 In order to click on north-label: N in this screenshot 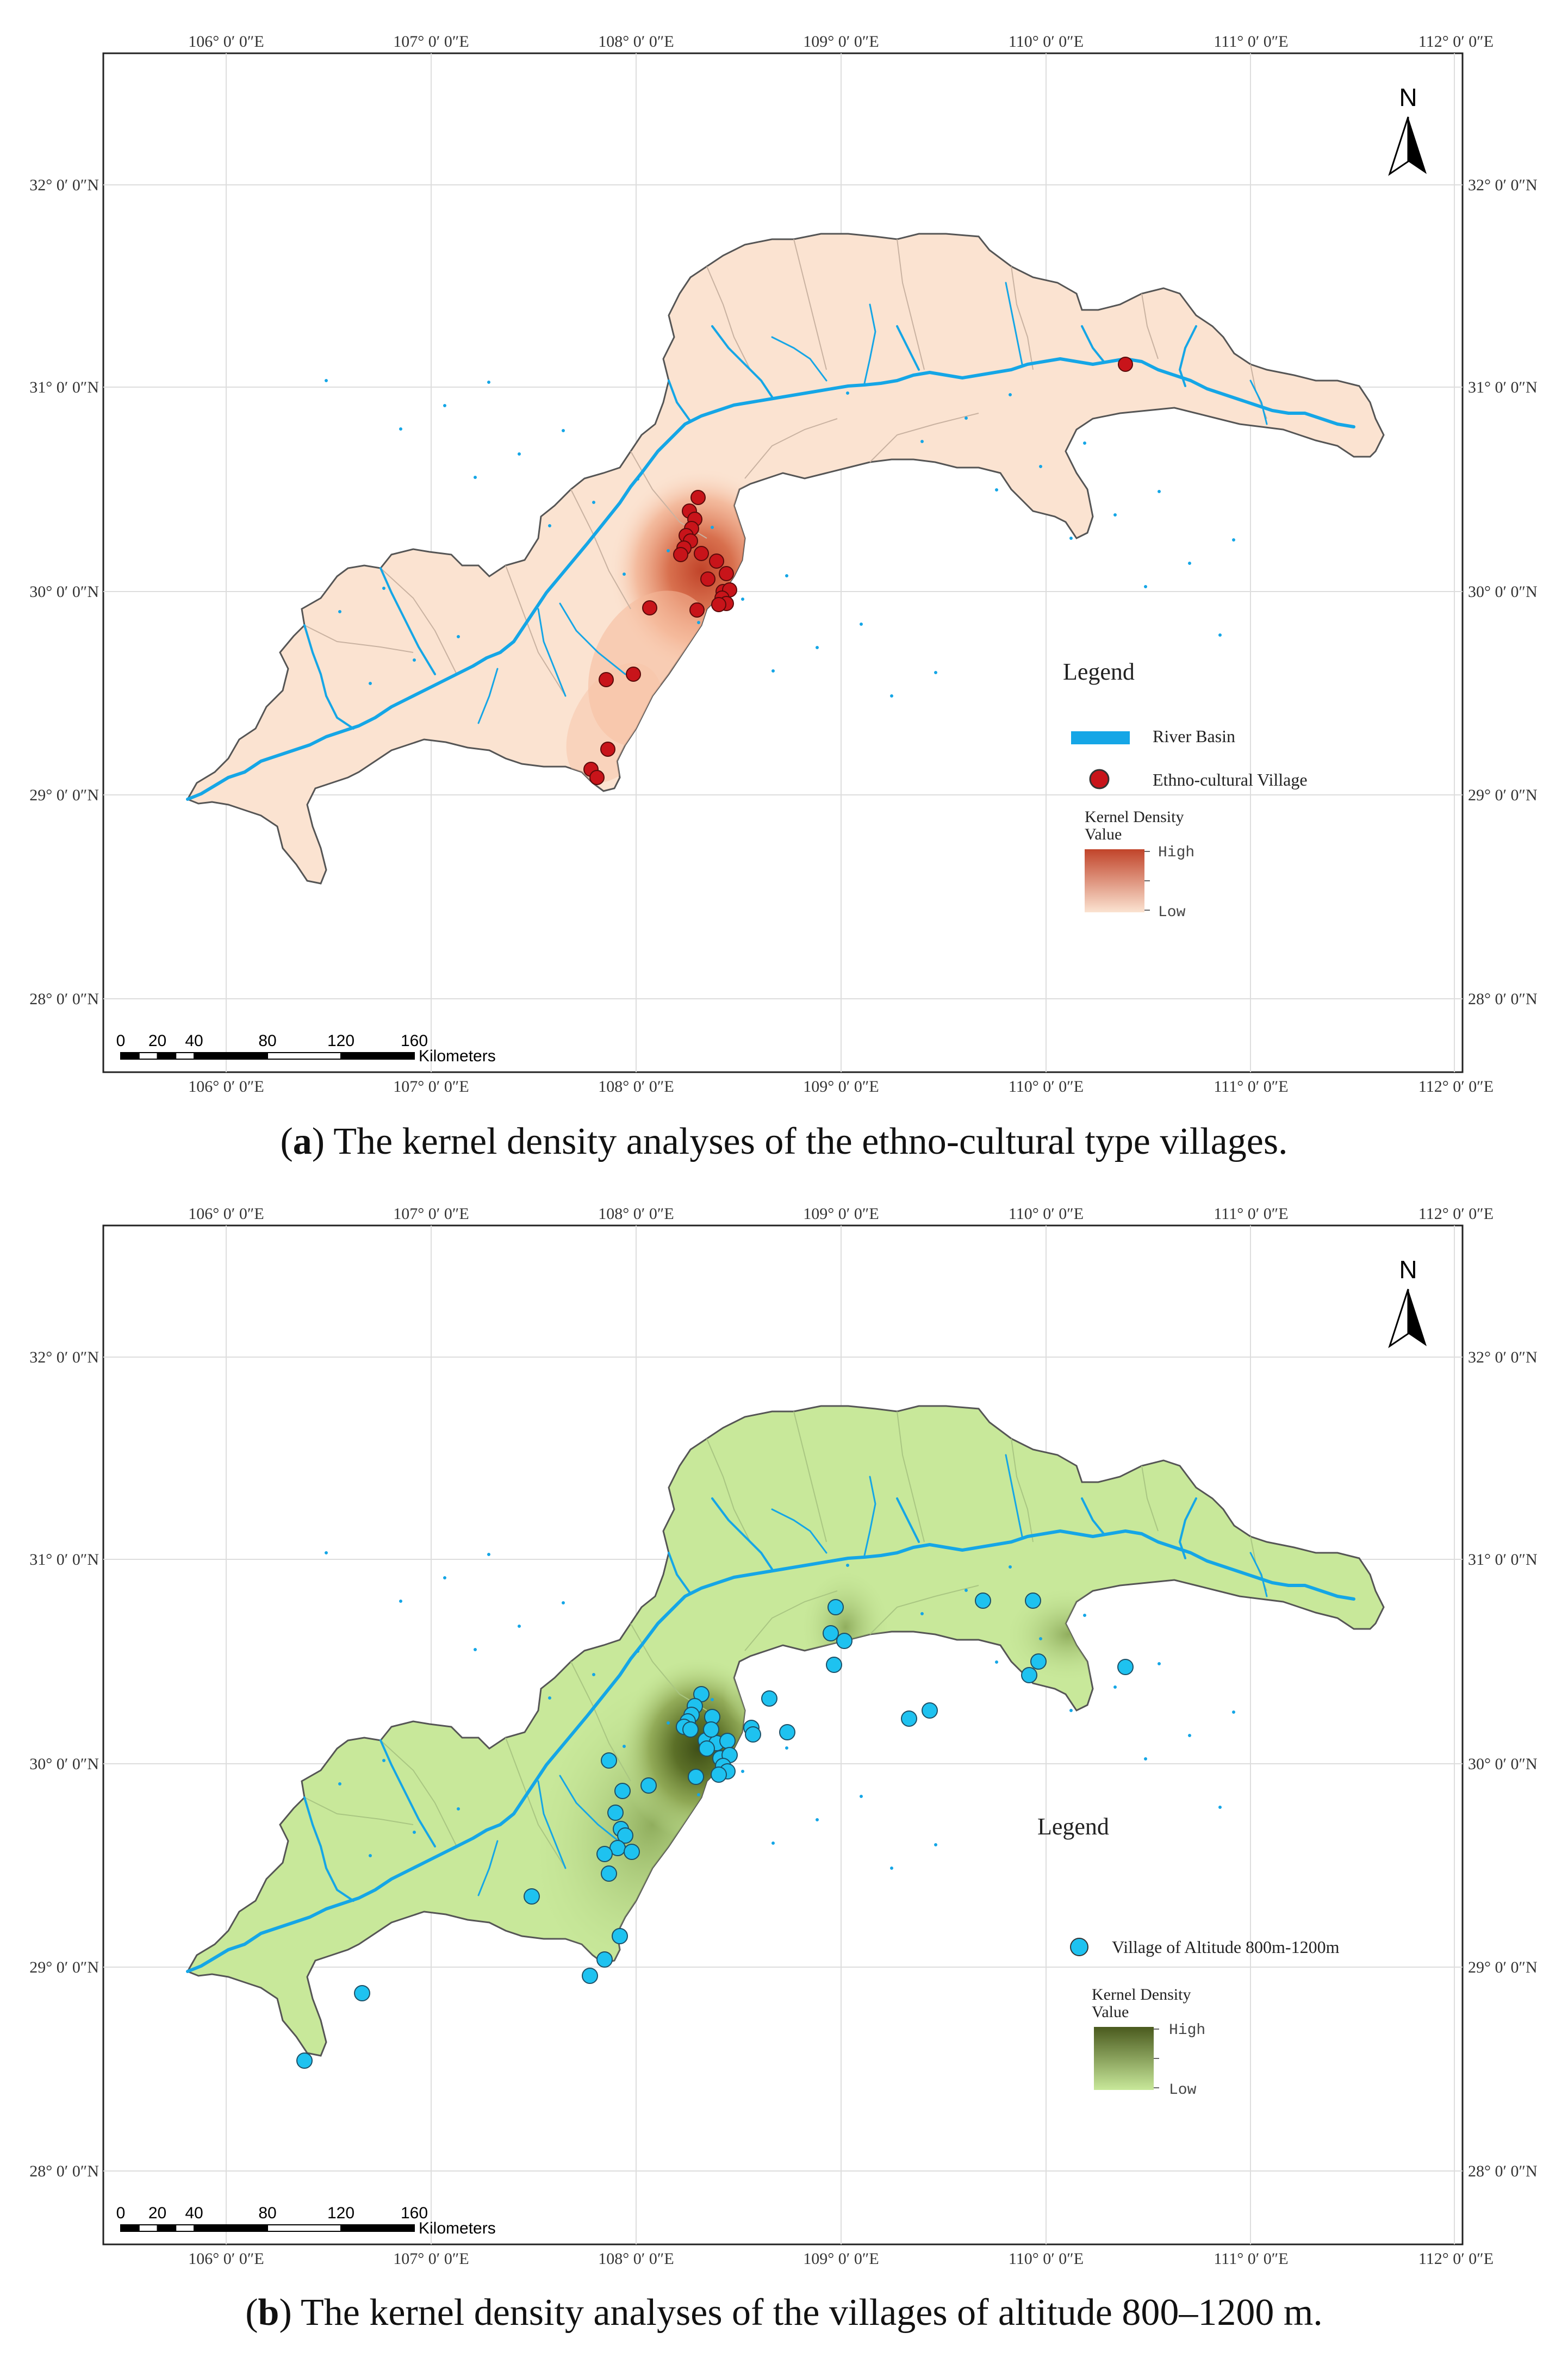, I will do `click(1408, 1269)`.